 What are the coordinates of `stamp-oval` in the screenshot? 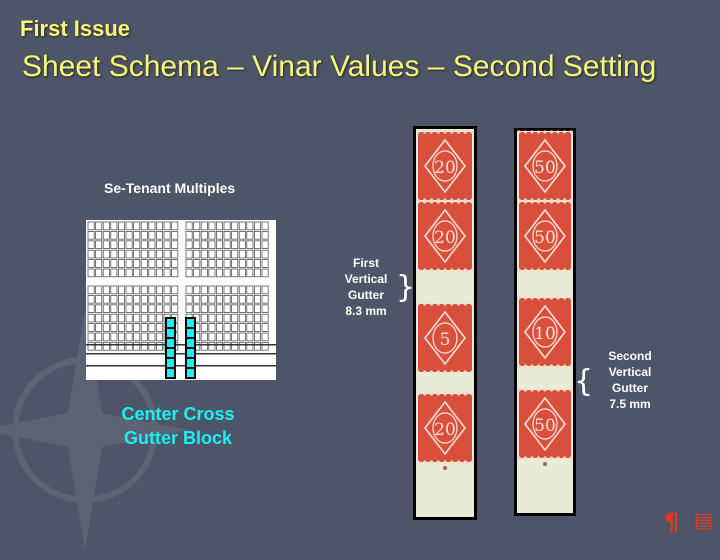 It's located at (545, 332).